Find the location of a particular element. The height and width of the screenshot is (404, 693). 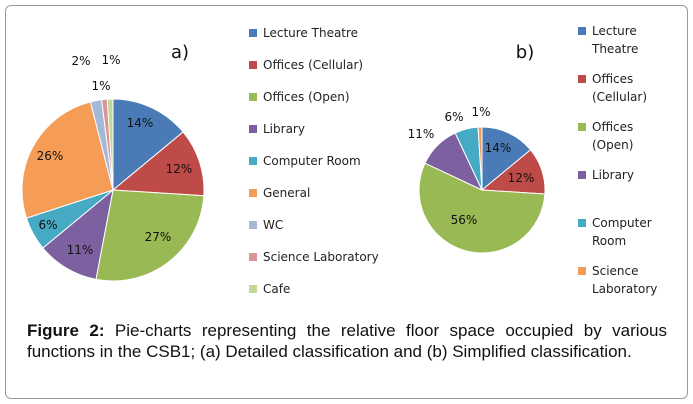

legend-label: Science is located at coordinates (615, 271).